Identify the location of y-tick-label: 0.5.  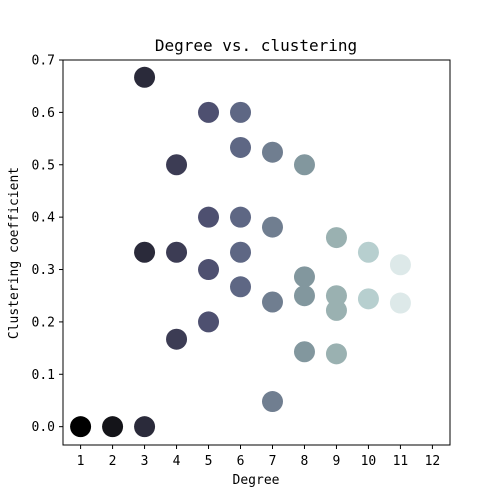
(43, 165).